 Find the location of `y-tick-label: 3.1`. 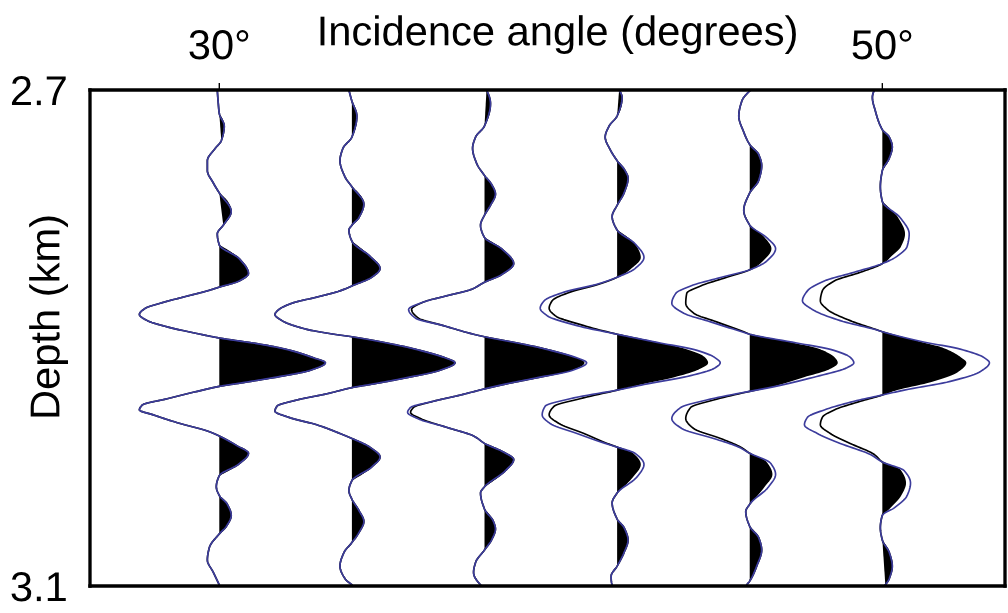

y-tick-label: 3.1 is located at coordinates (38, 587).